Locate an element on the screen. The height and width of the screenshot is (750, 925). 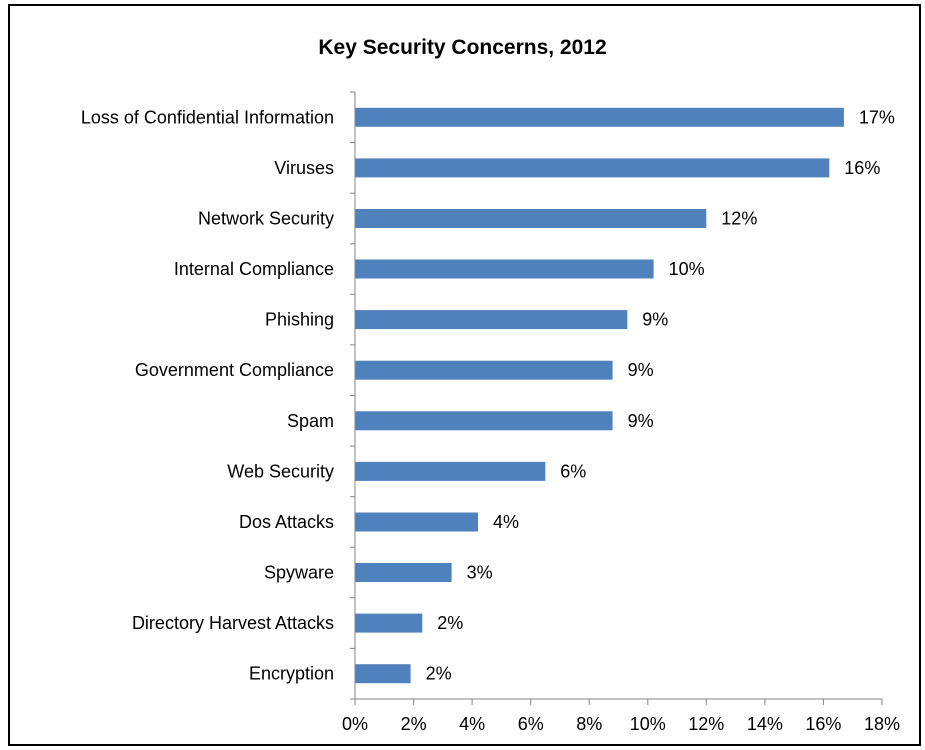
data-label: 6% is located at coordinates (573, 471).